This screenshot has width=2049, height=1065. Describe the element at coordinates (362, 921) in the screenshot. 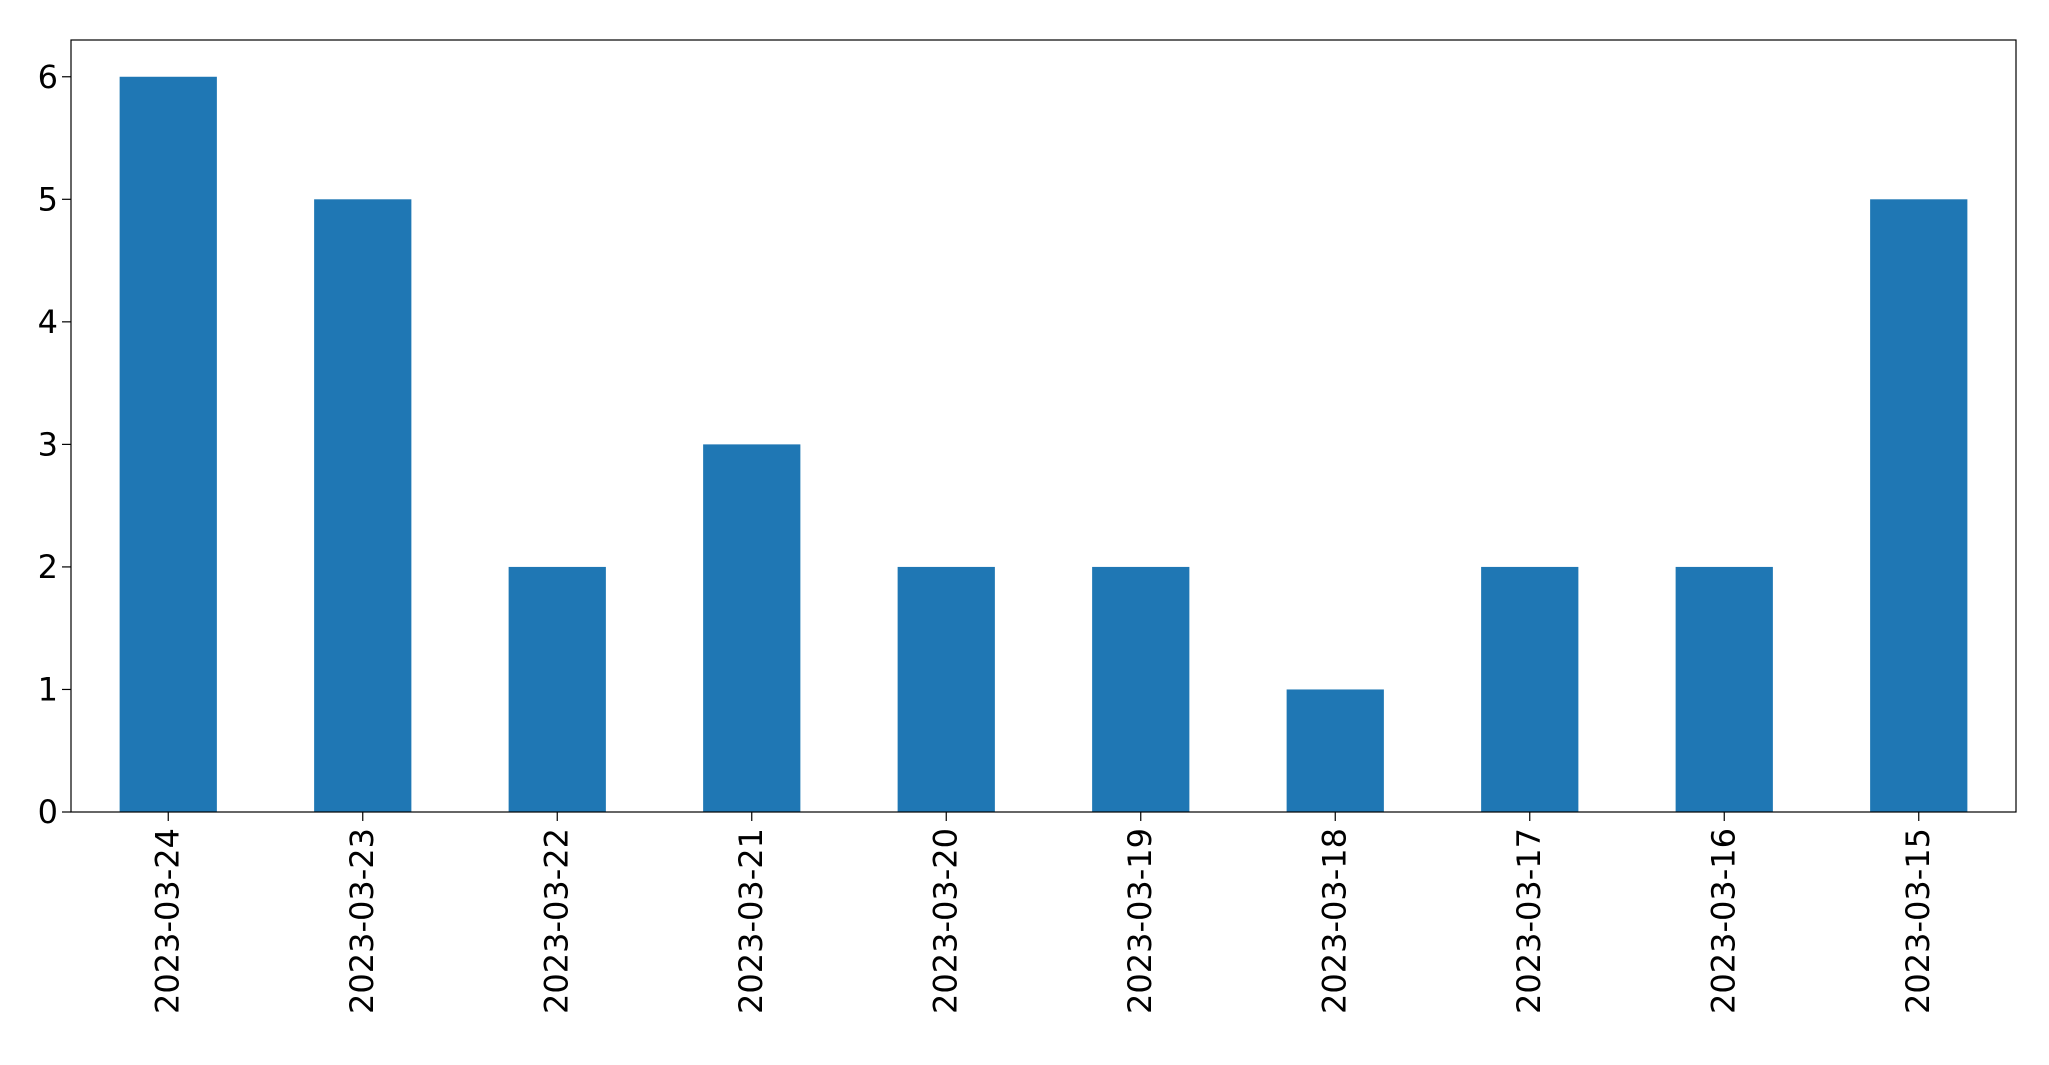

I see `x-tick-label: 2023-03-23` at that location.